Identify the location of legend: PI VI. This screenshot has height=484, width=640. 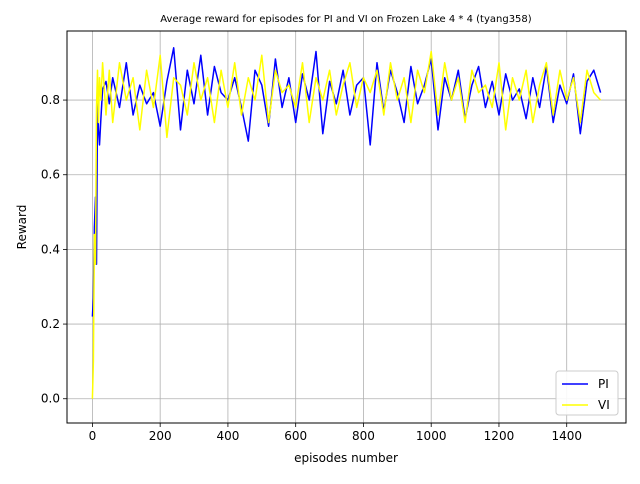
(587, 393).